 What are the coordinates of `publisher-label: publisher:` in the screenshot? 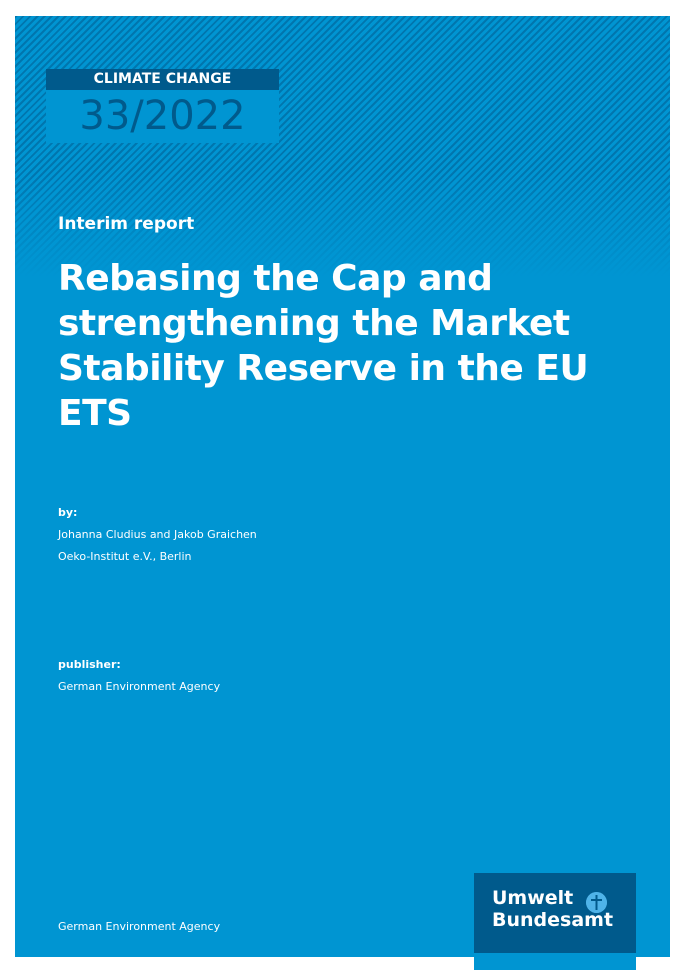 It's located at (89, 664).